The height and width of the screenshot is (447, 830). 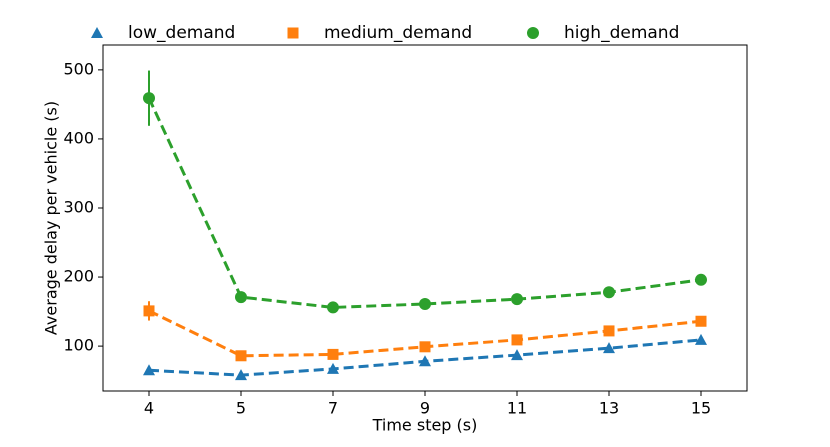 What do you see at coordinates (333, 408) in the screenshot?
I see `x-tick-label: 7` at bounding box center [333, 408].